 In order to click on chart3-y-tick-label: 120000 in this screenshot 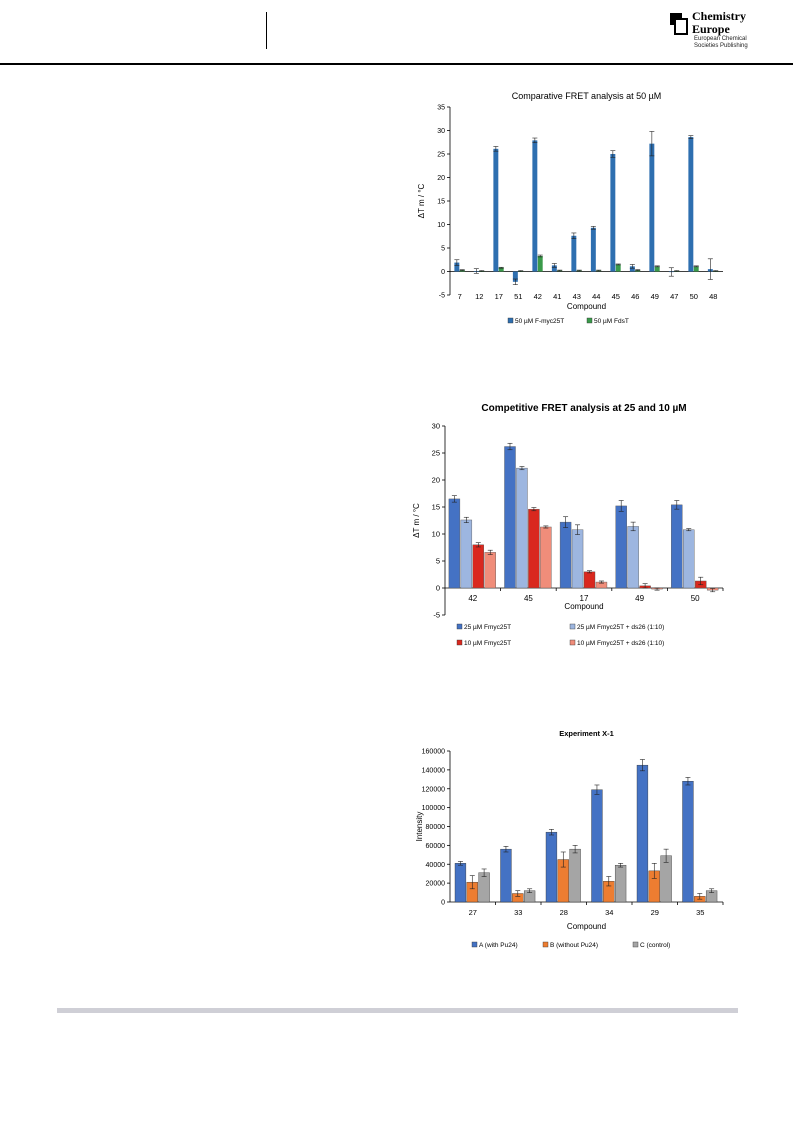, I will do `click(433, 789)`.